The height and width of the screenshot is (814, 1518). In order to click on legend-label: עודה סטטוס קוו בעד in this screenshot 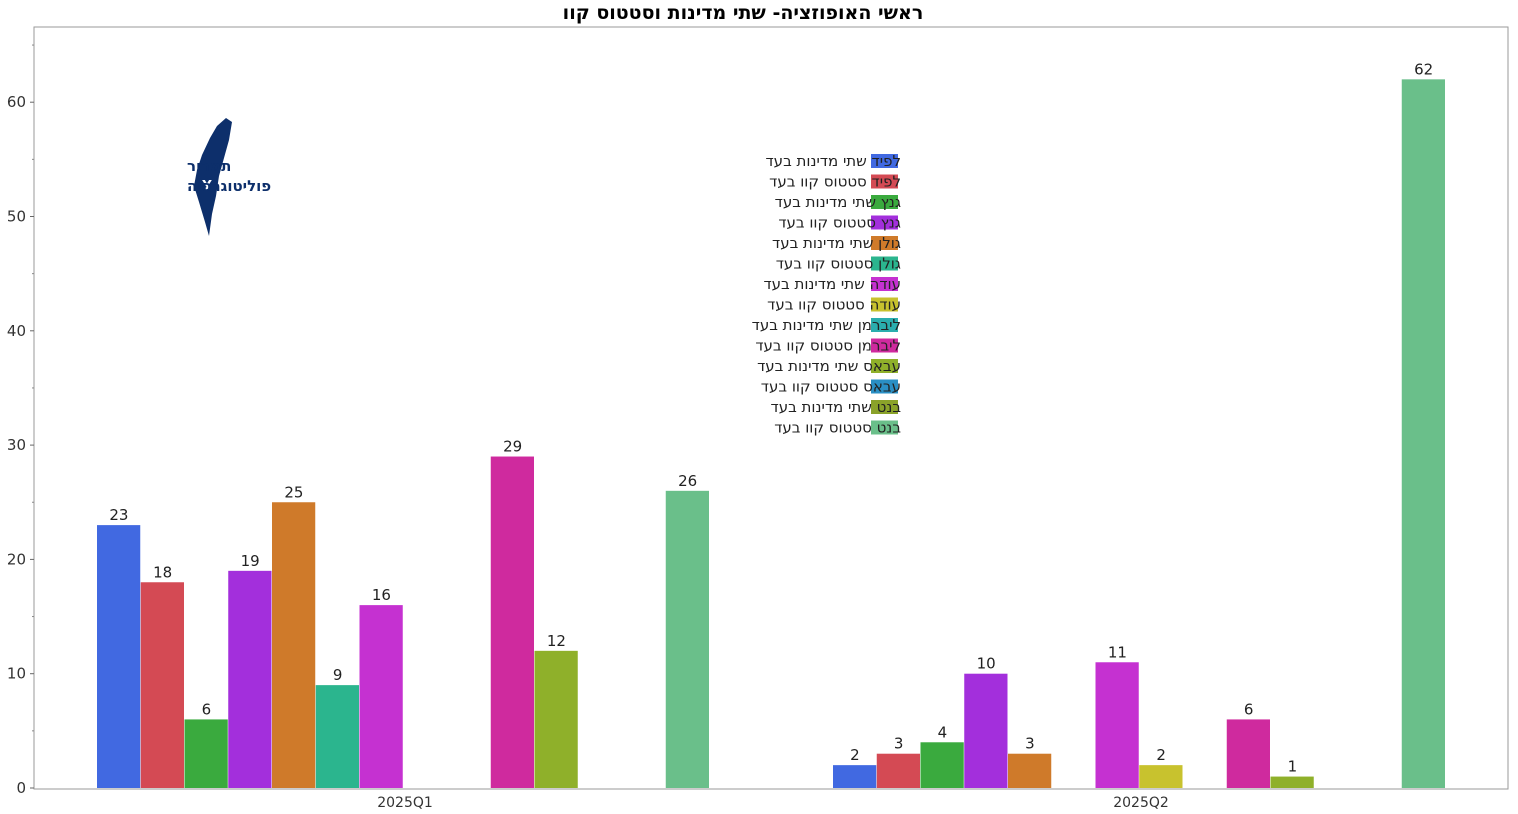, I will do `click(834, 305)`.